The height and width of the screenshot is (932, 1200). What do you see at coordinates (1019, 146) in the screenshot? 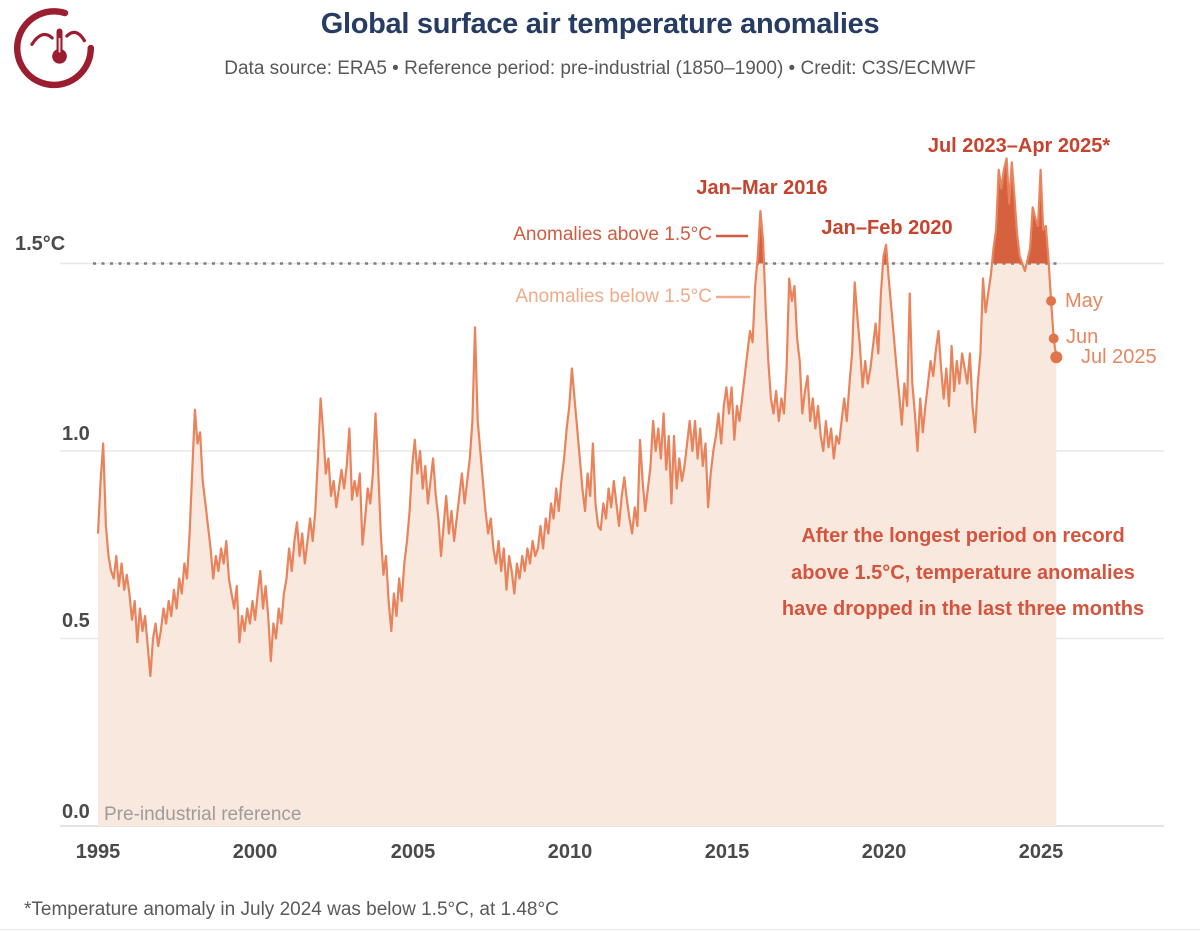
I see `annotation-peak-2023-2025: Jul 2023–Apr 2025*` at bounding box center [1019, 146].